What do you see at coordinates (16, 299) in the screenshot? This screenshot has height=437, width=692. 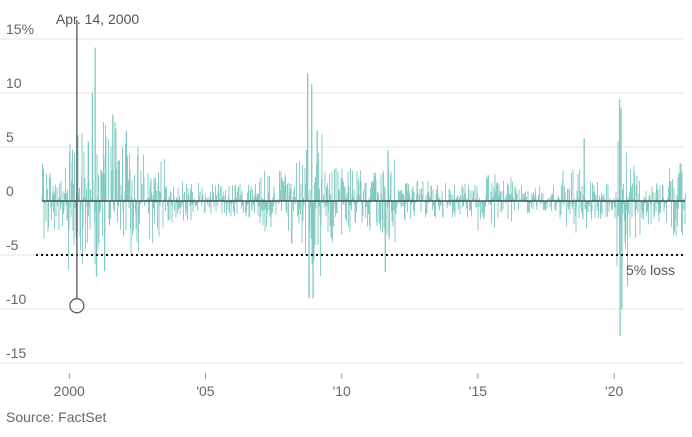 I see `y-tick-label: -10` at bounding box center [16, 299].